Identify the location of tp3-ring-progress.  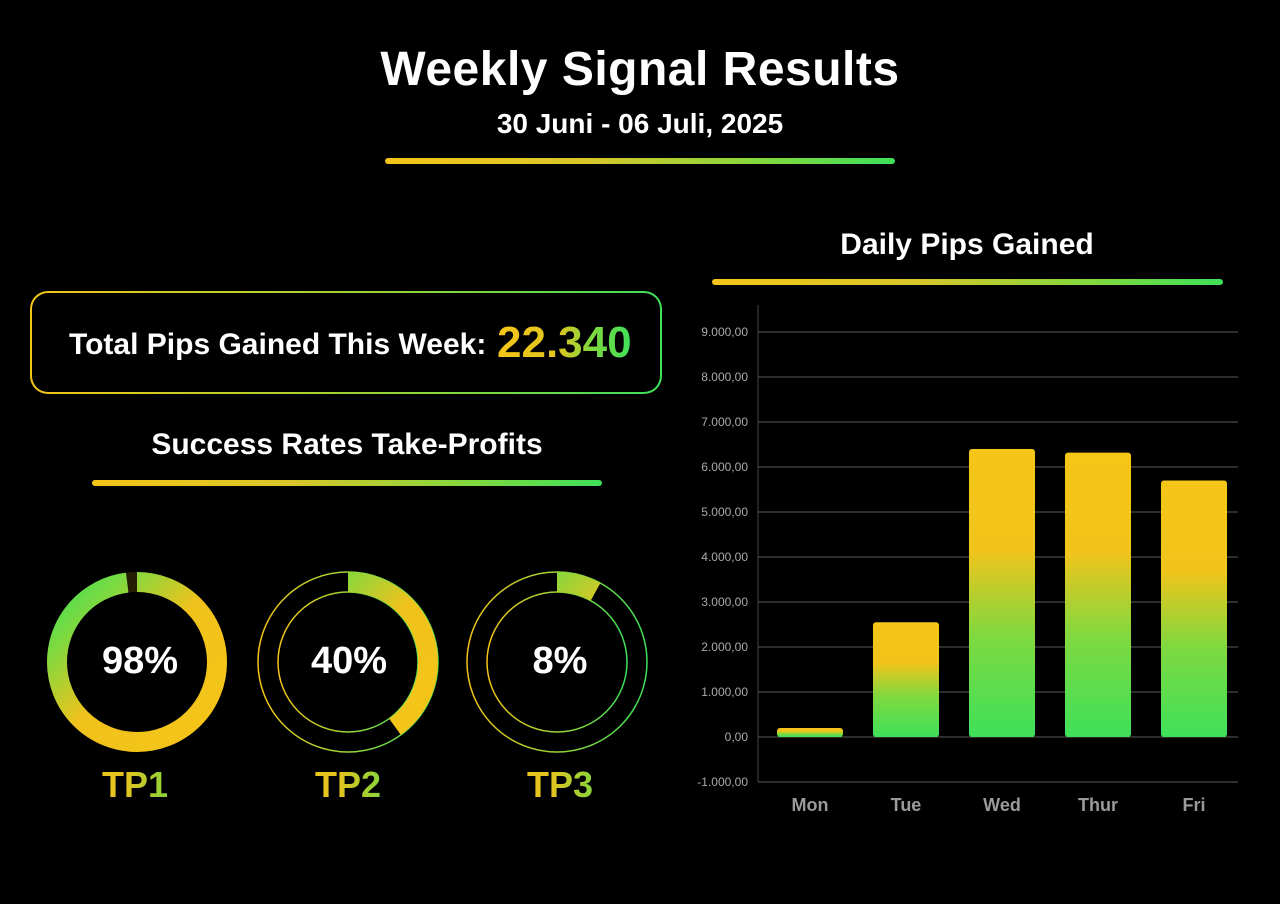
(557, 662).